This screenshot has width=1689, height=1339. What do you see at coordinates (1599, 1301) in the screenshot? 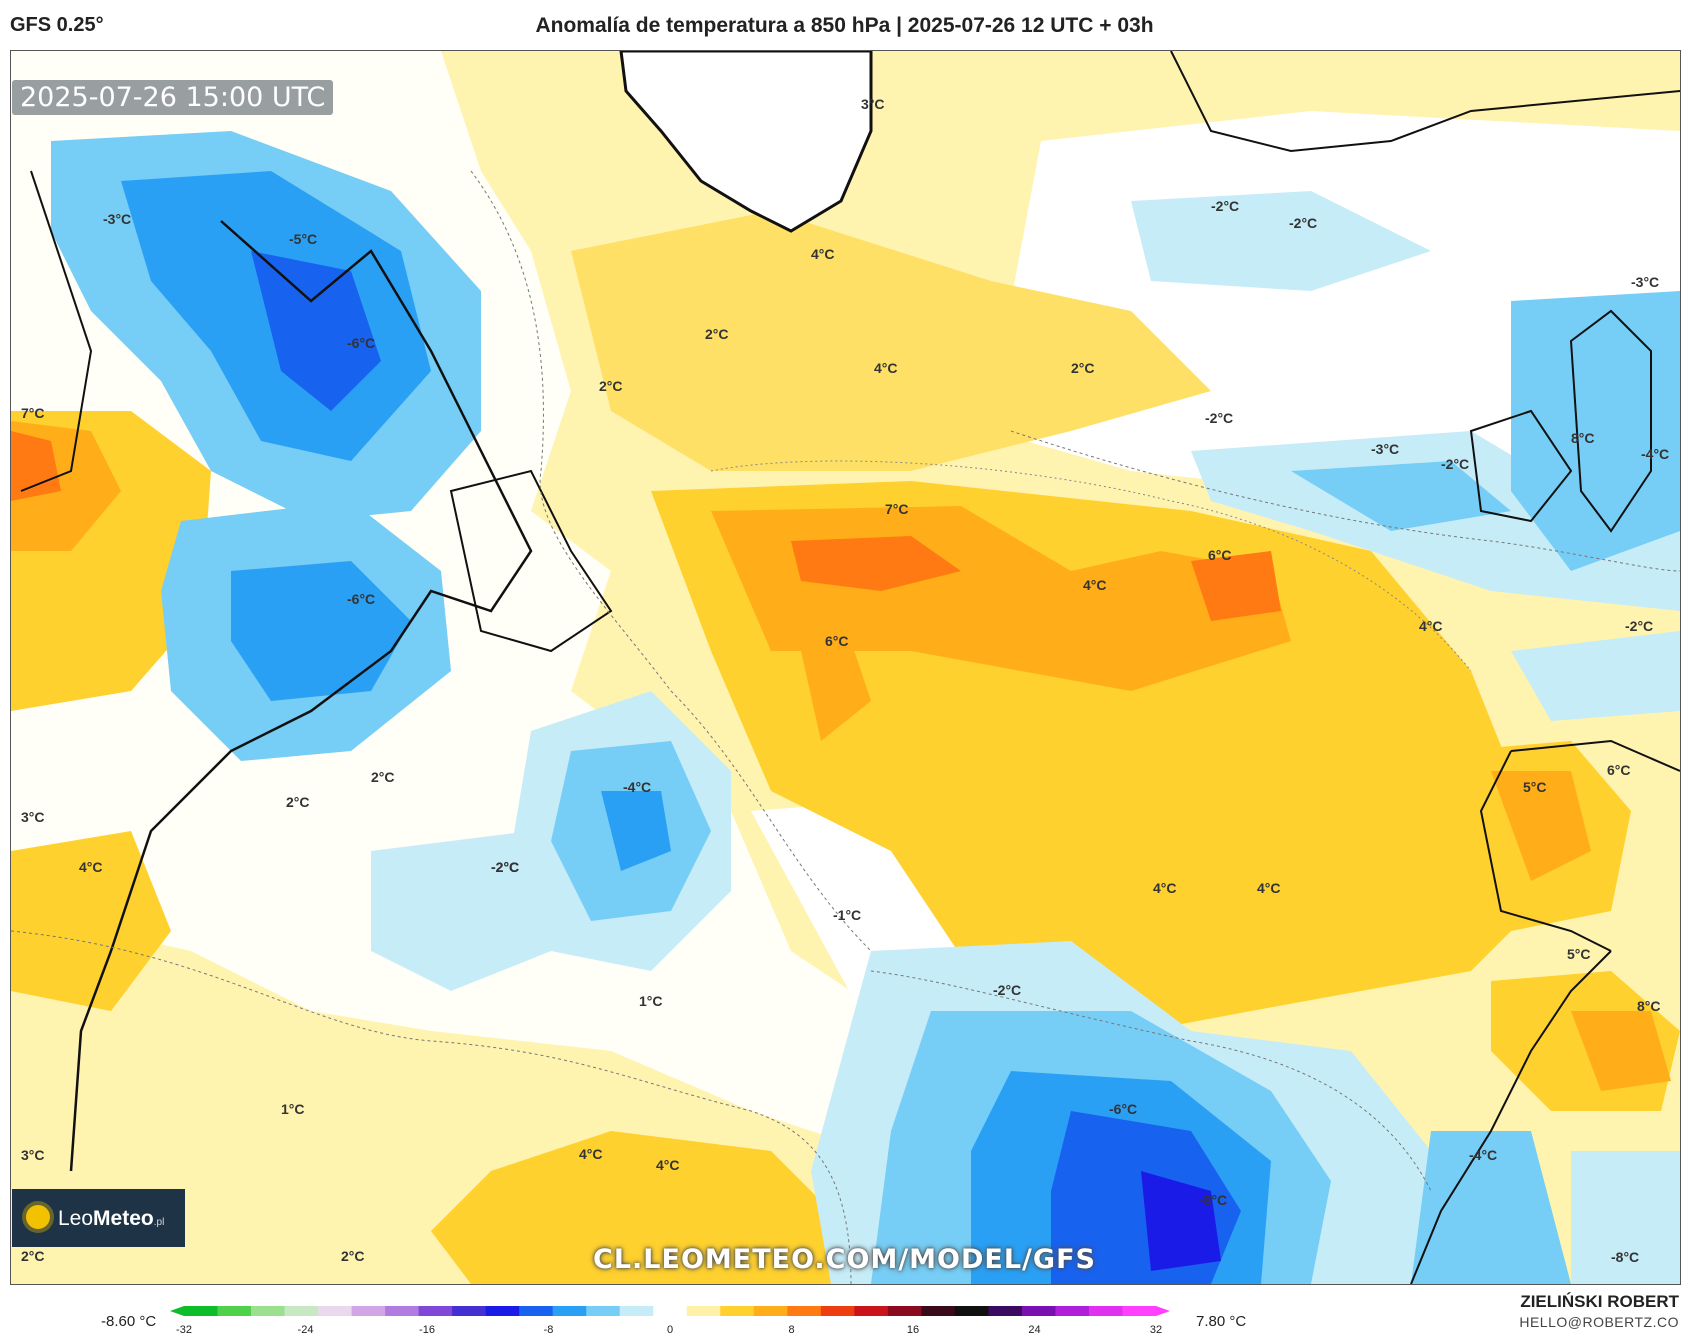
I see `author-name: ZIELIŃSKI ROBERT` at bounding box center [1599, 1301].